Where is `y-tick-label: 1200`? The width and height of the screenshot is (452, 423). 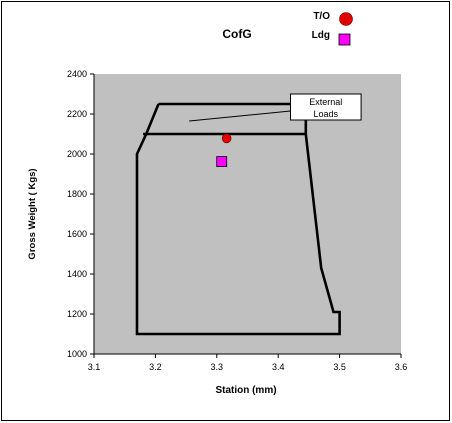
y-tick-label: 1200 is located at coordinates (77, 314).